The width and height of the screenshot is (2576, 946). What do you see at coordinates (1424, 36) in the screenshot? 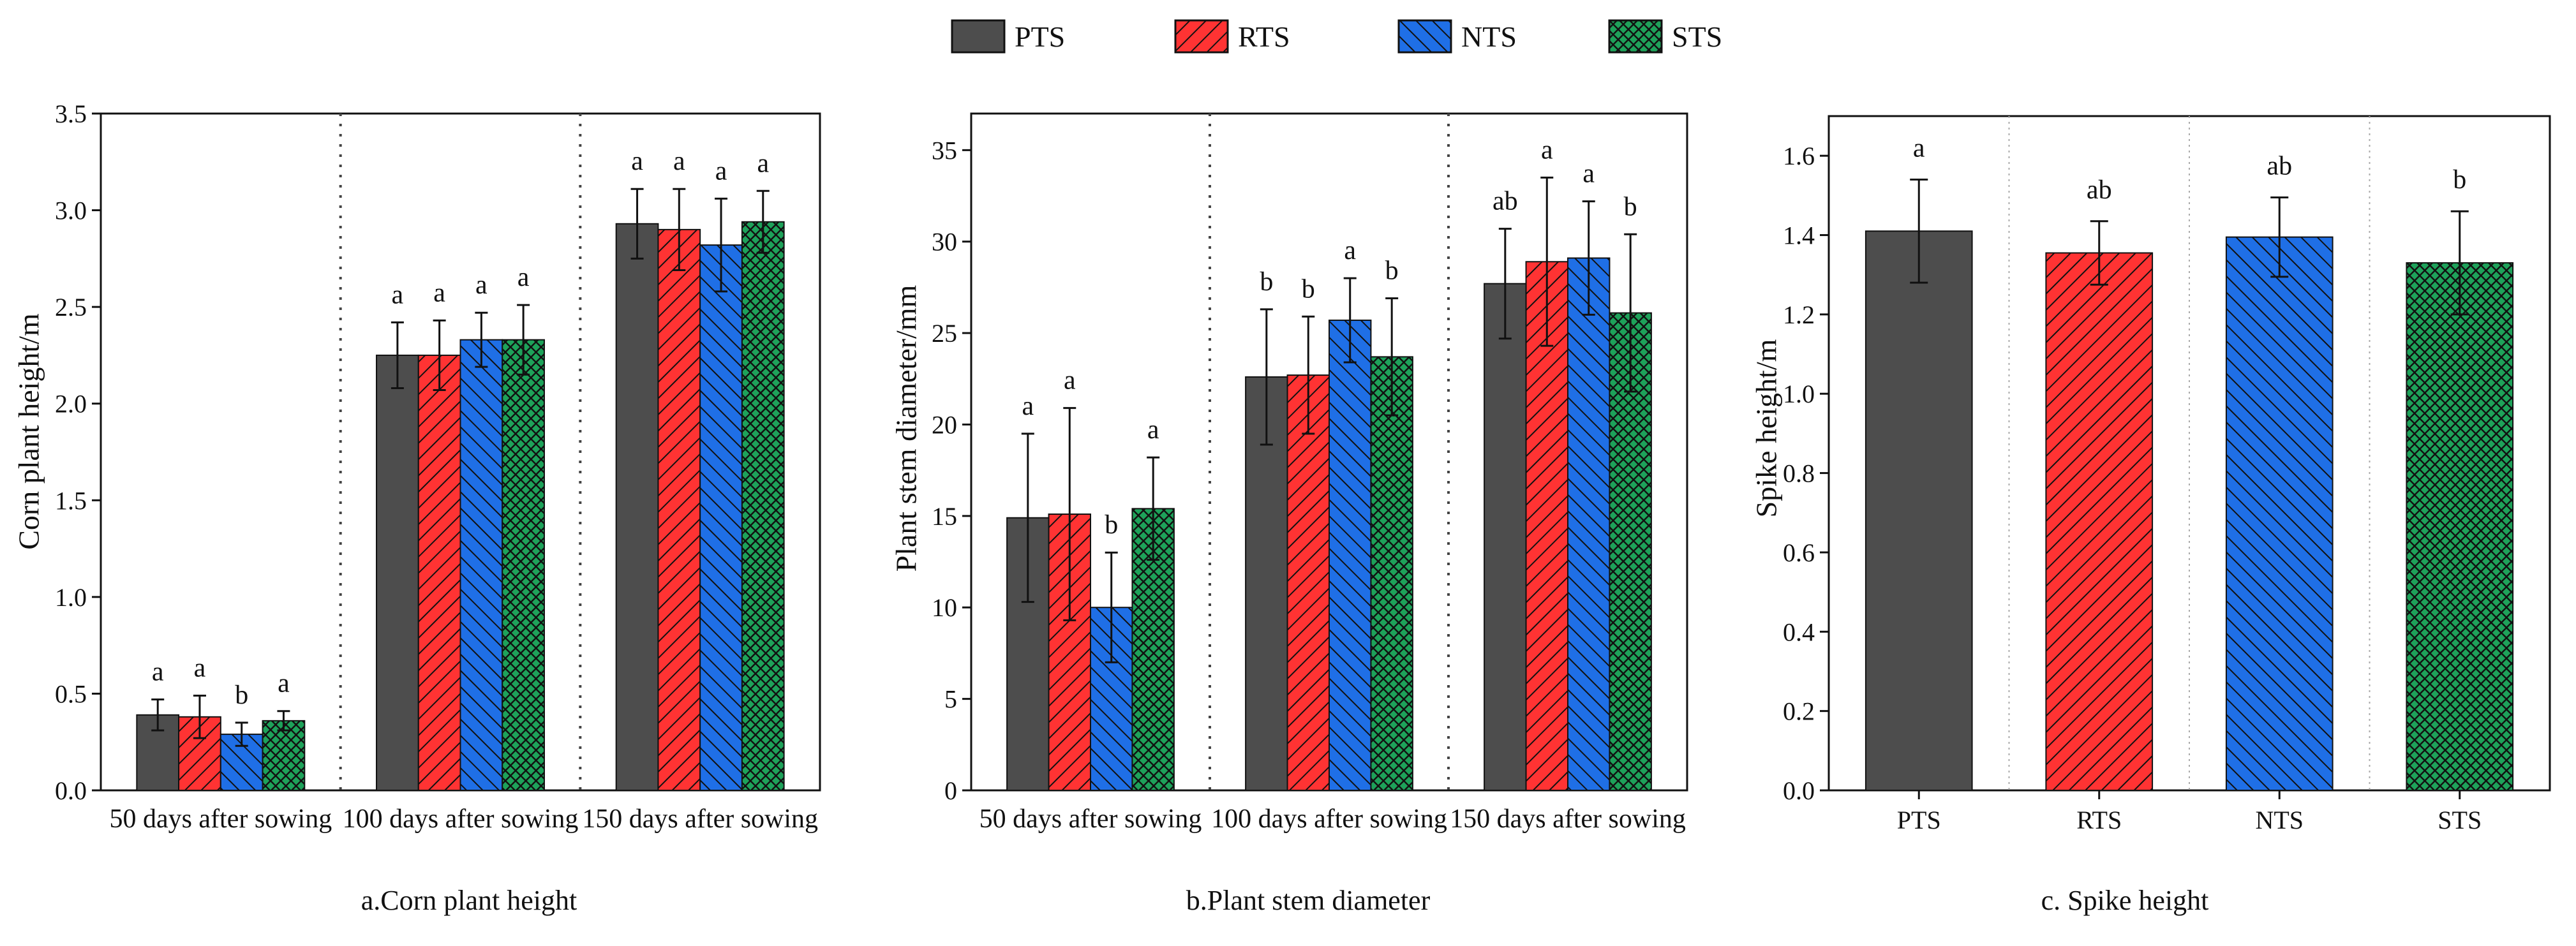
I see `legend-swatch-nts` at bounding box center [1424, 36].